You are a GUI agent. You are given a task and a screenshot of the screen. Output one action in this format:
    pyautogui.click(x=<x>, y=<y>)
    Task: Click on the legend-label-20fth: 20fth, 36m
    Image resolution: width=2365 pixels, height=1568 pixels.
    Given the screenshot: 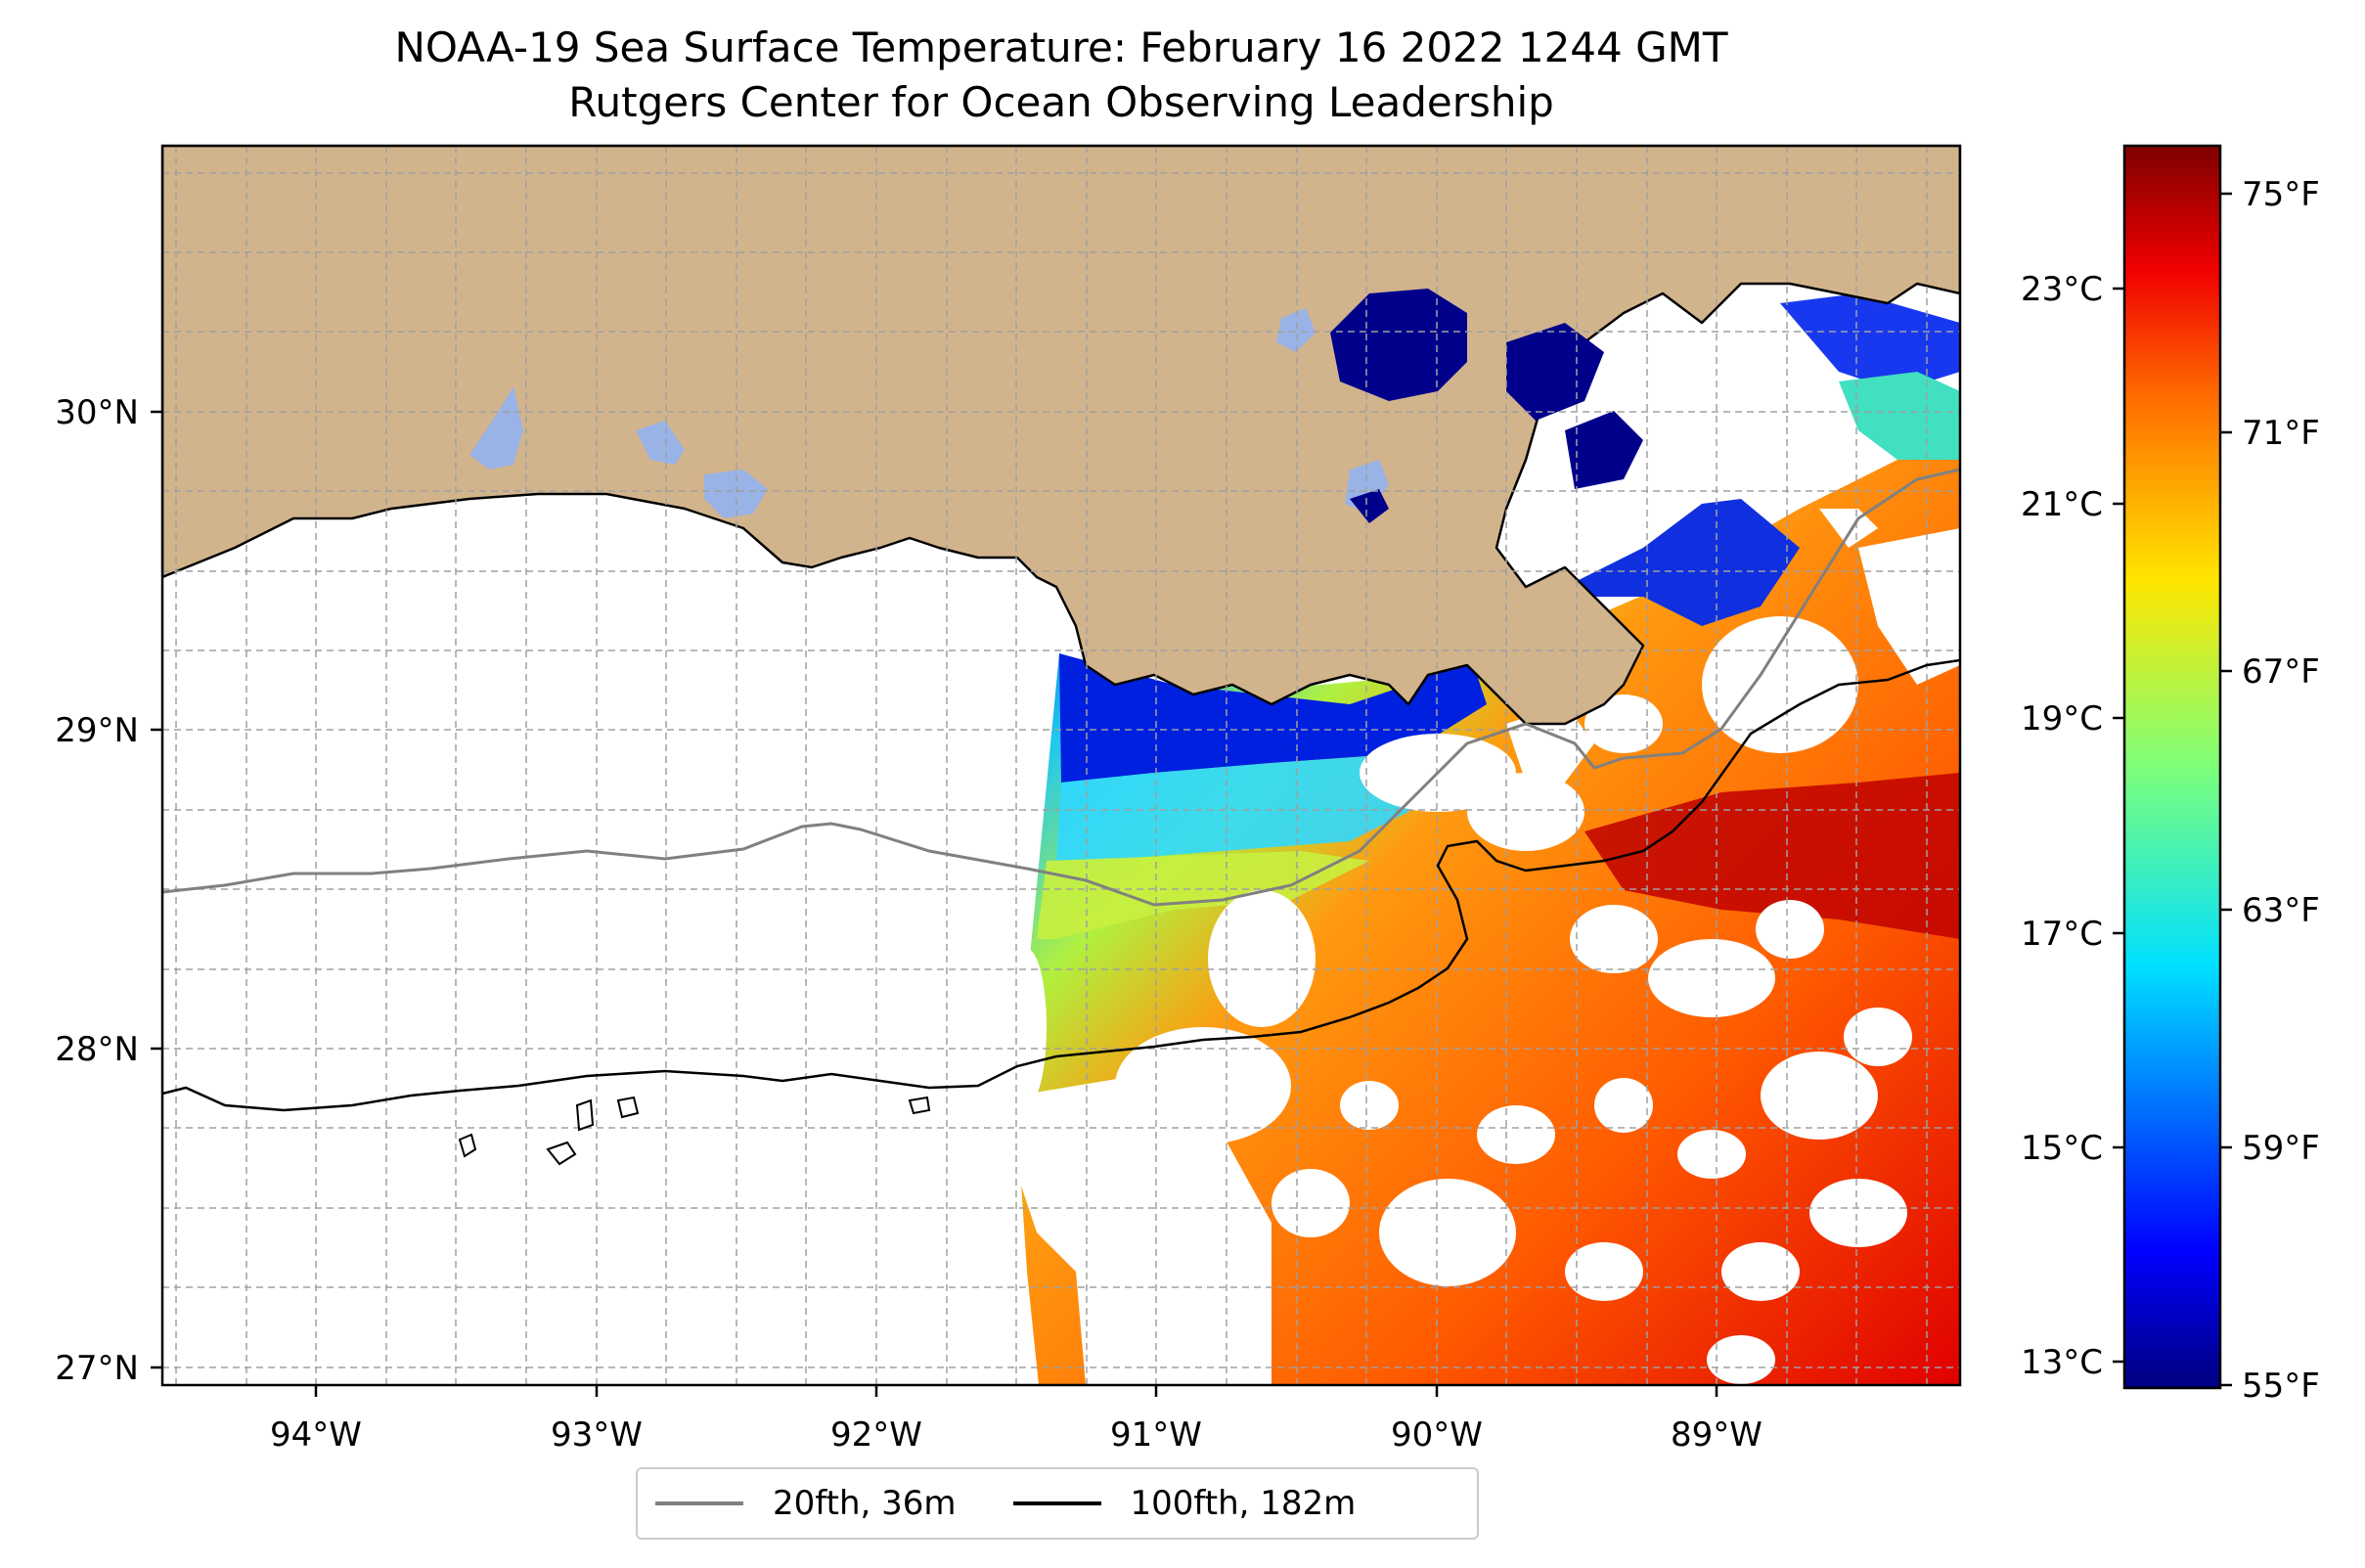 What is the action you would take?
    pyautogui.click(x=865, y=1503)
    